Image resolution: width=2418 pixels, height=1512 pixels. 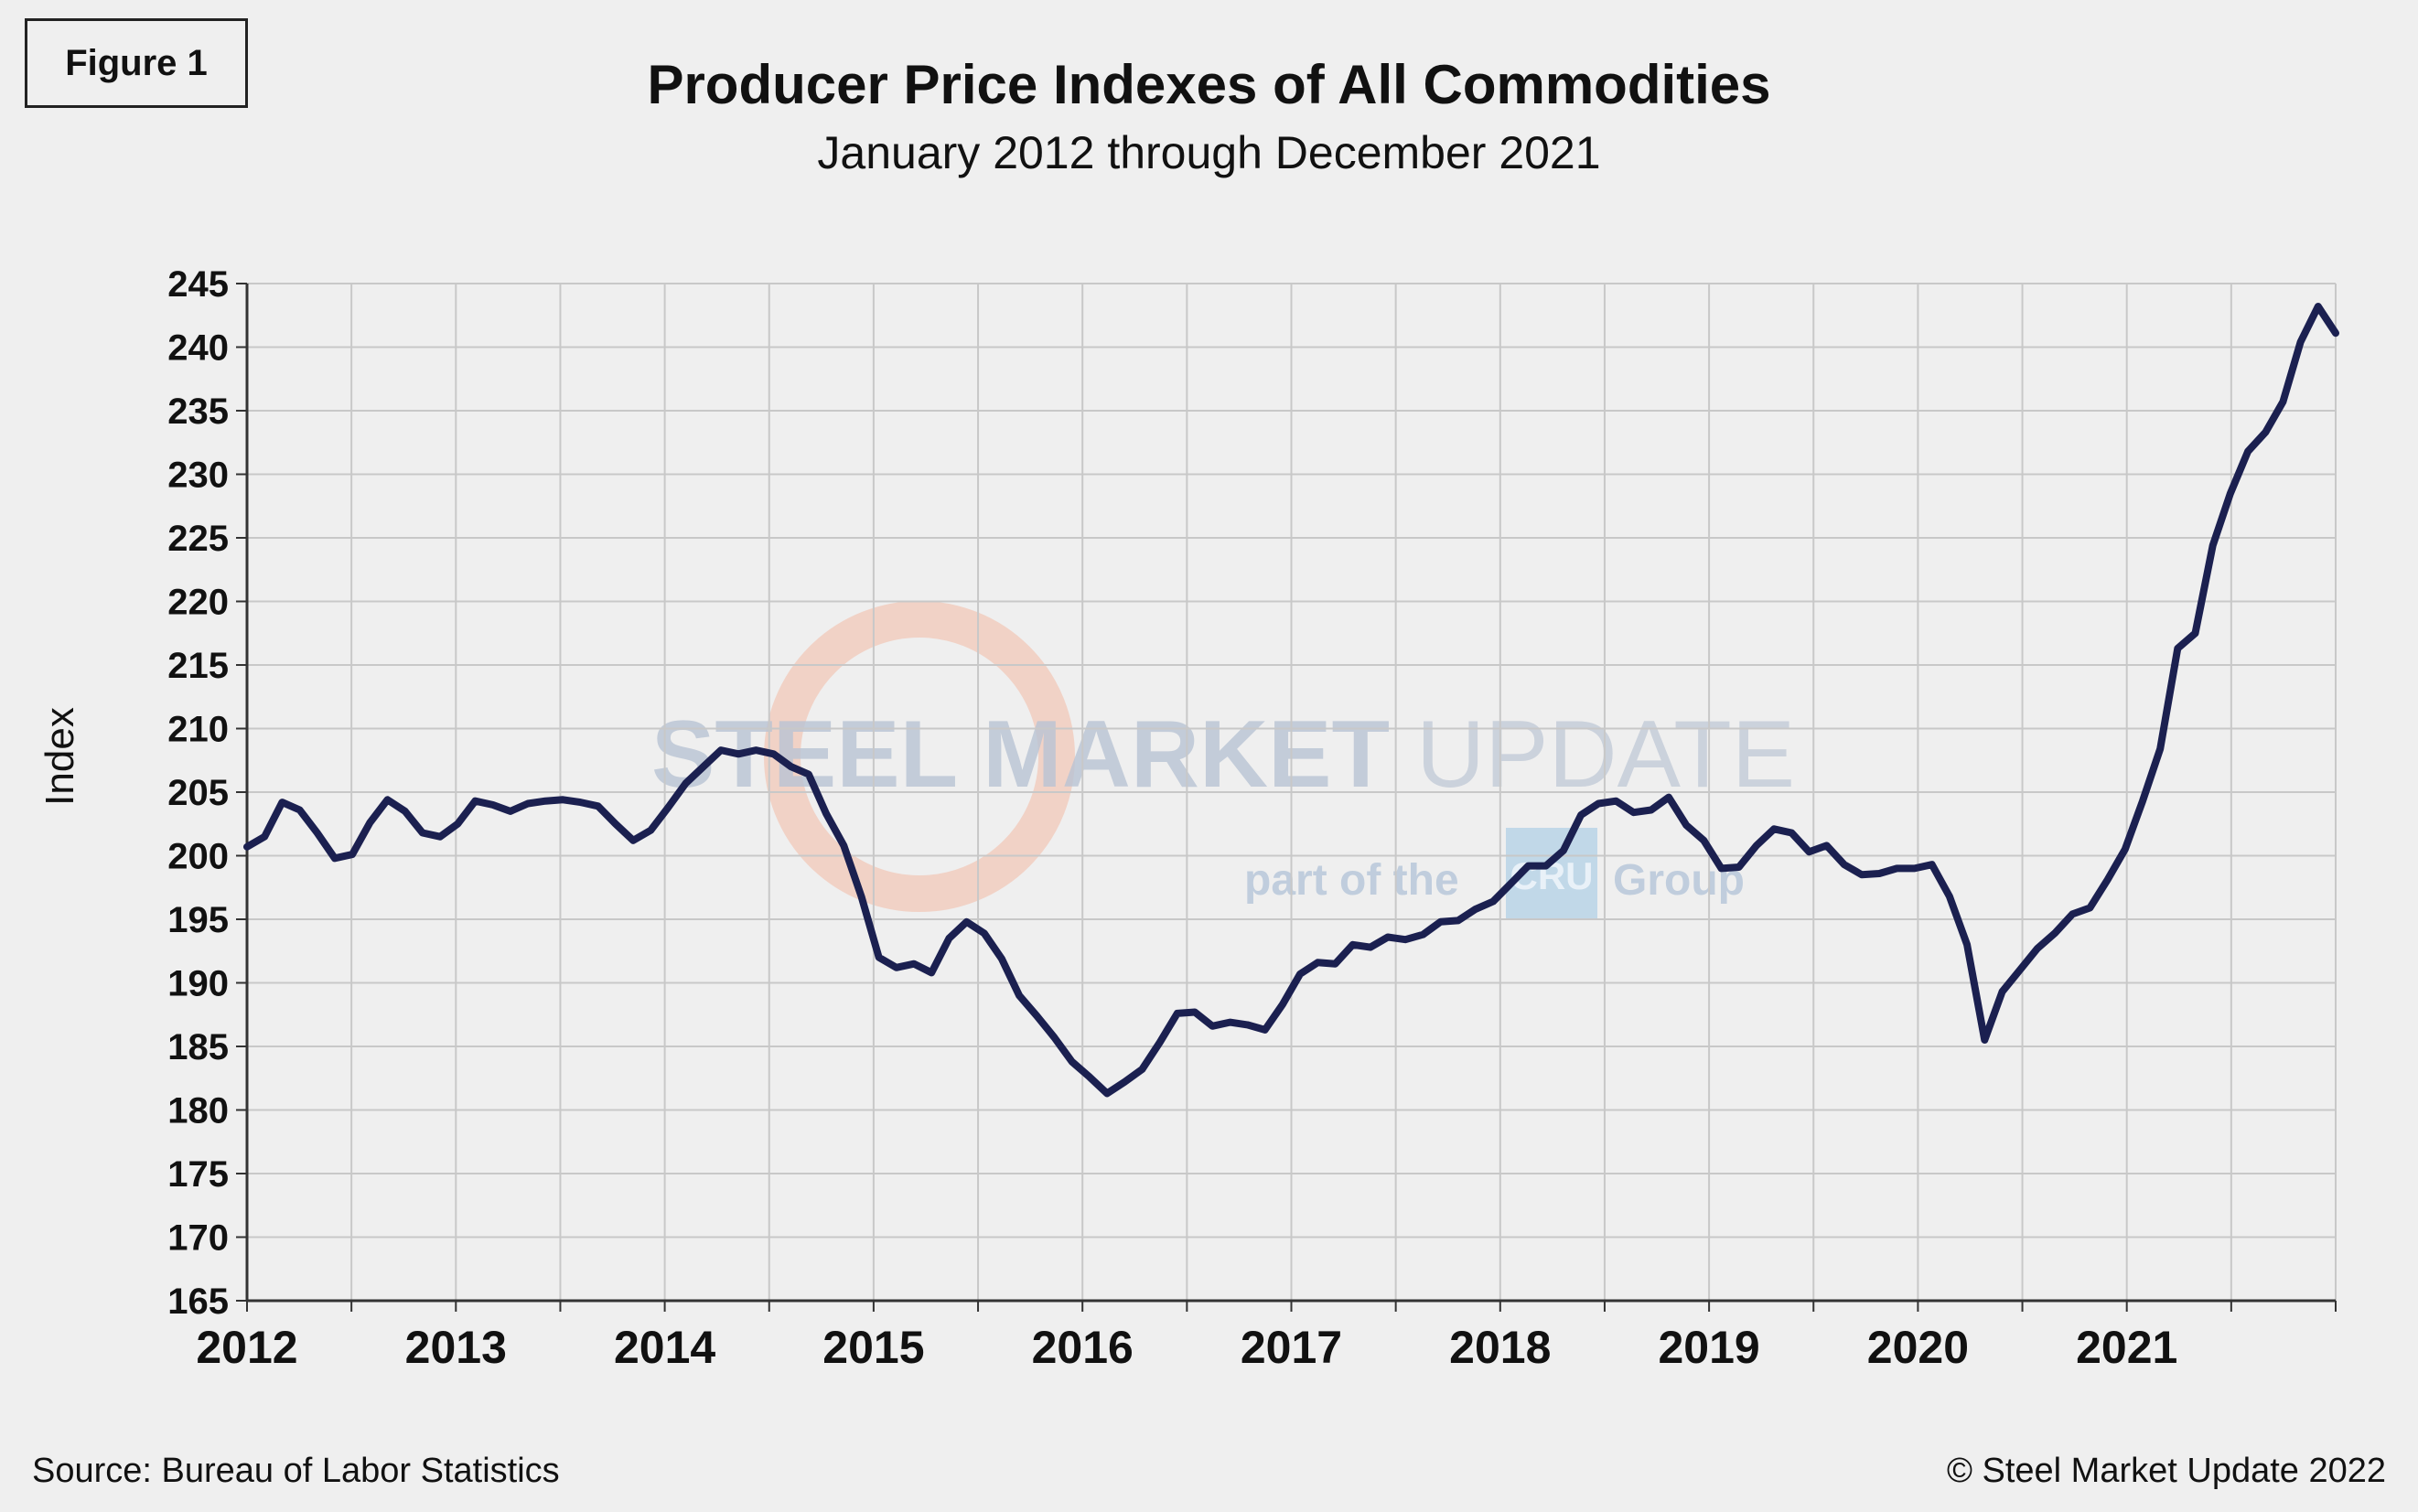 I want to click on x-tick-label: 2020, so click(x=1918, y=1347).